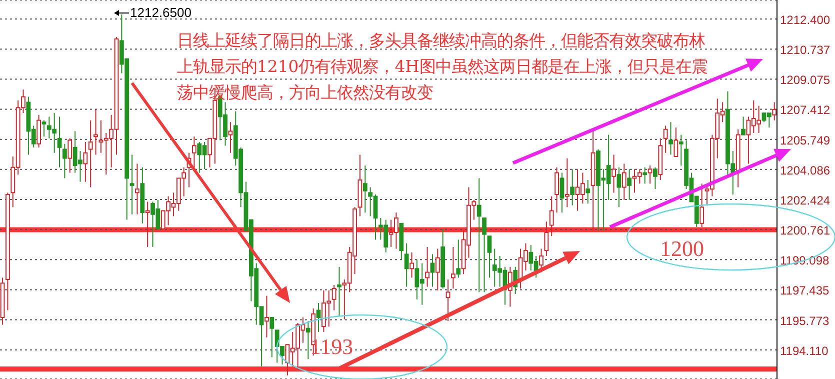 This screenshot has width=835, height=379. What do you see at coordinates (682, 249) in the screenshot?
I see `annotation: 1200` at bounding box center [682, 249].